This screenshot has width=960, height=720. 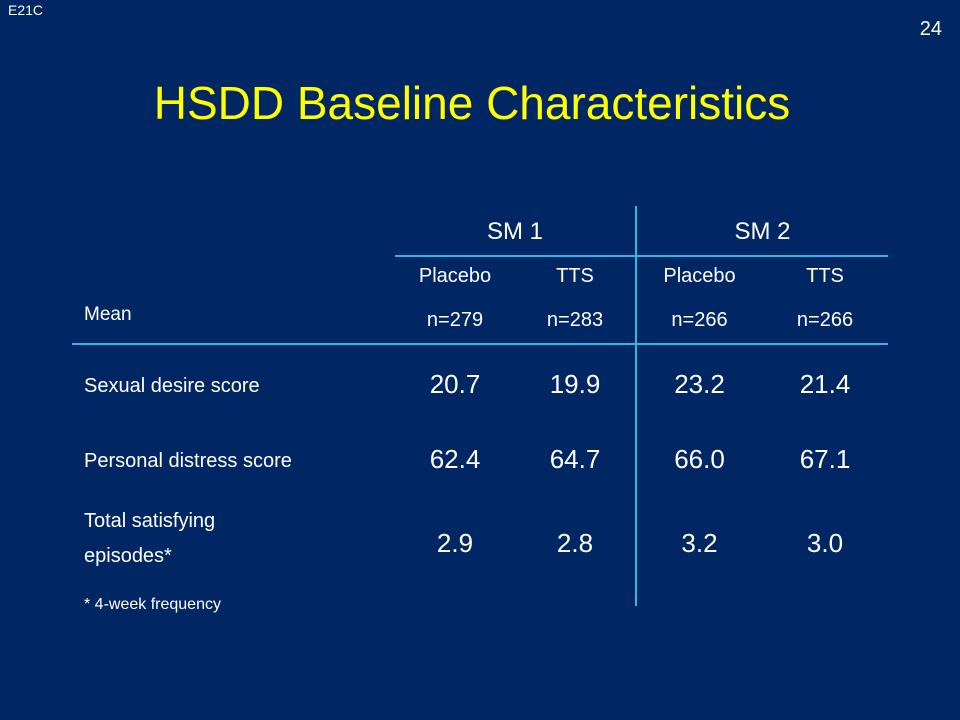 What do you see at coordinates (472, 103) in the screenshot?
I see `slide-title: HSDD Baseline Characteristics` at bounding box center [472, 103].